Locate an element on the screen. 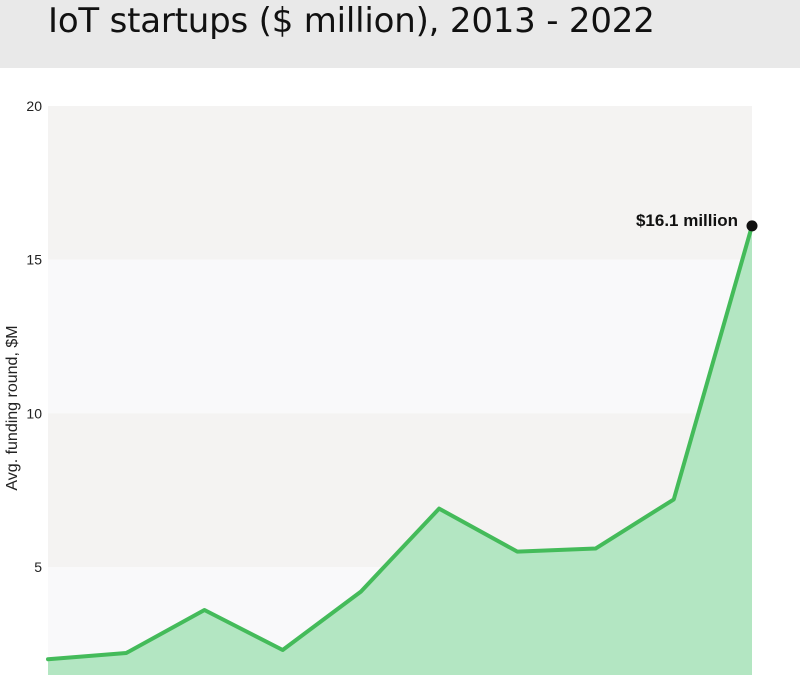 This screenshot has height=675, width=800. y-tick-label-10: 10 is located at coordinates (34, 413).